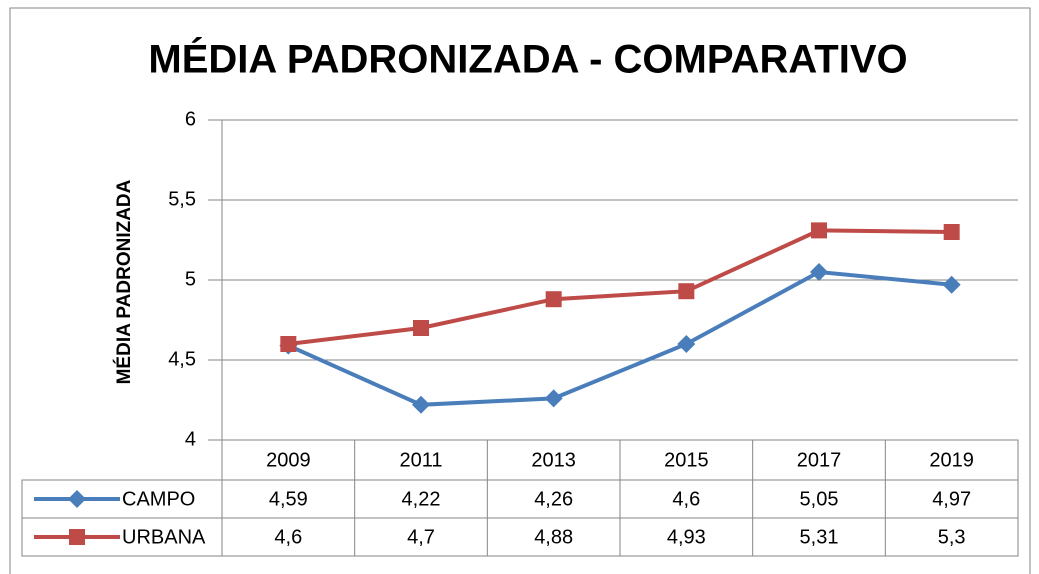  What do you see at coordinates (951, 460) in the screenshot?
I see `x-tick-label: 2019` at bounding box center [951, 460].